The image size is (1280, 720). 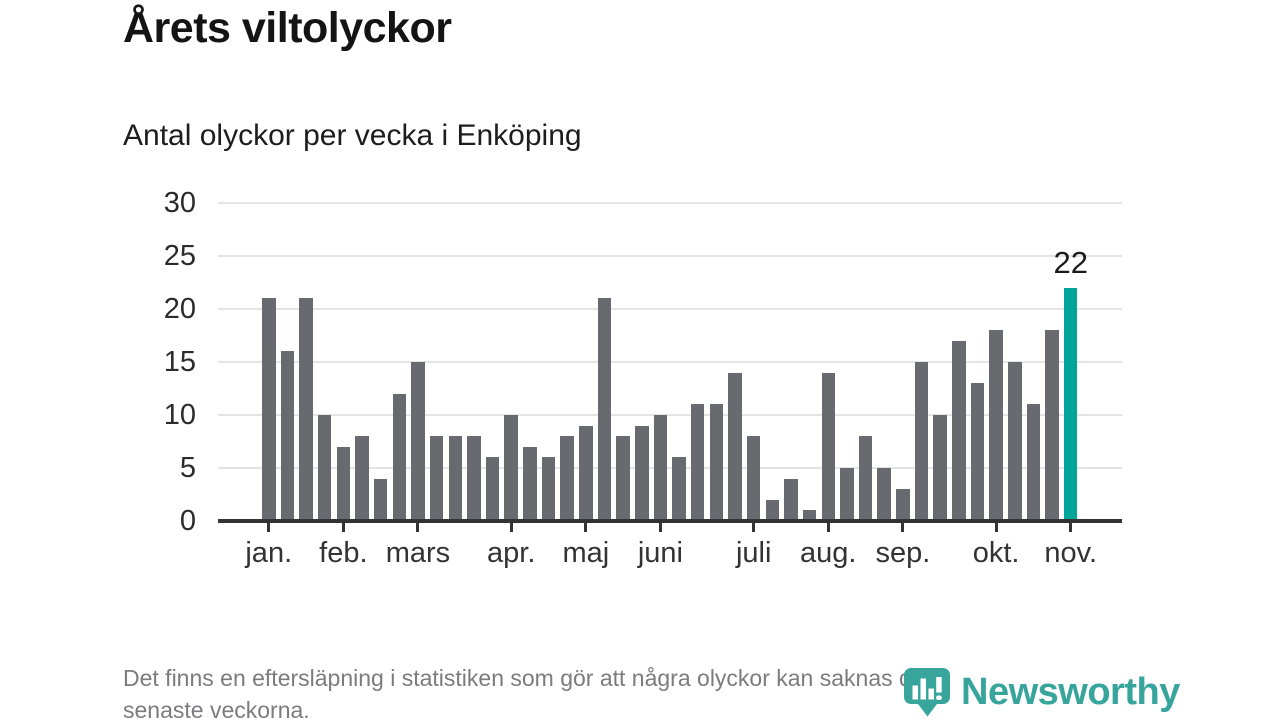 I want to click on x-label-feb: feb., so click(x=343, y=553).